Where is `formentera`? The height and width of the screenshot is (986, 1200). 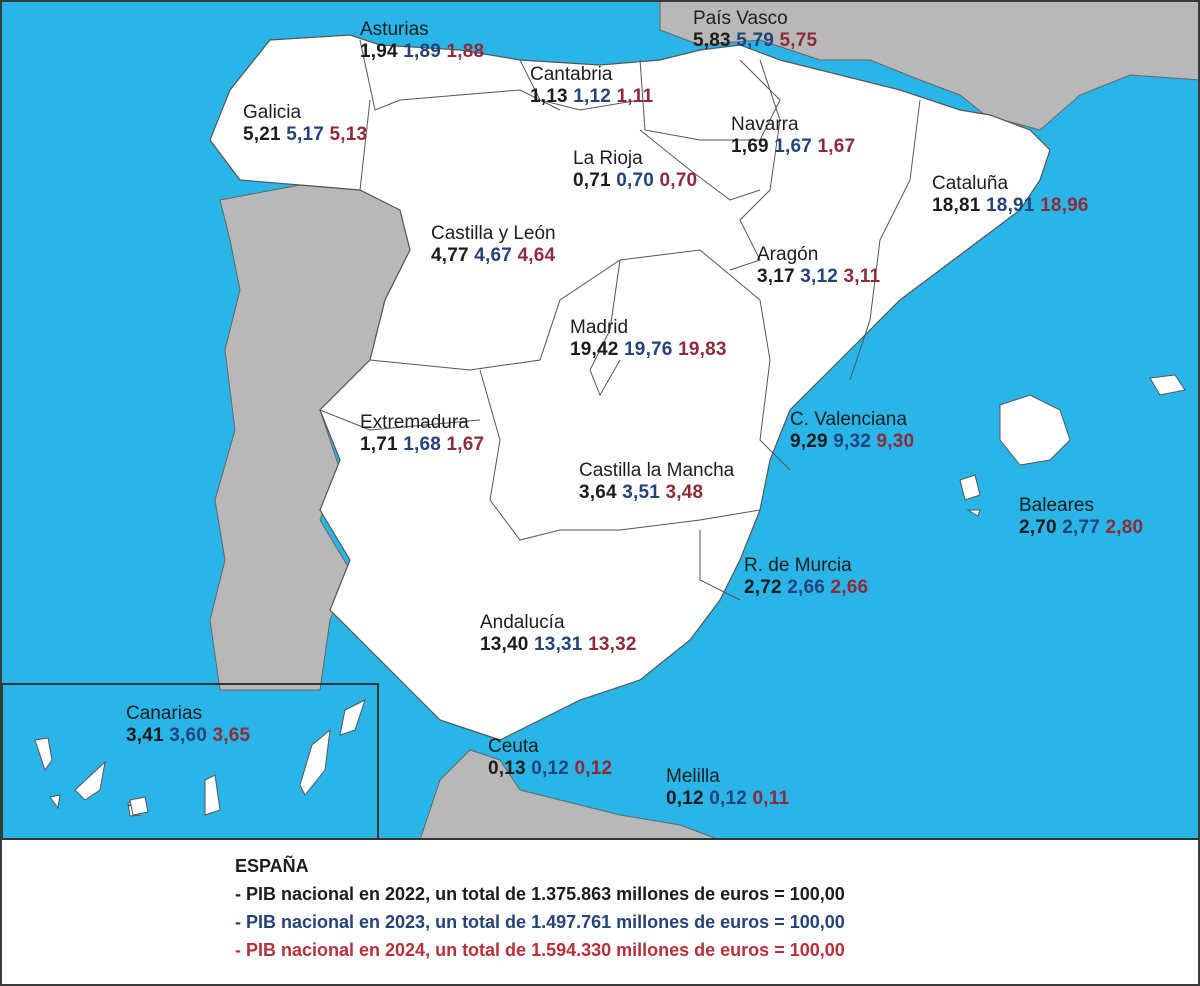 formentera is located at coordinates (973, 513).